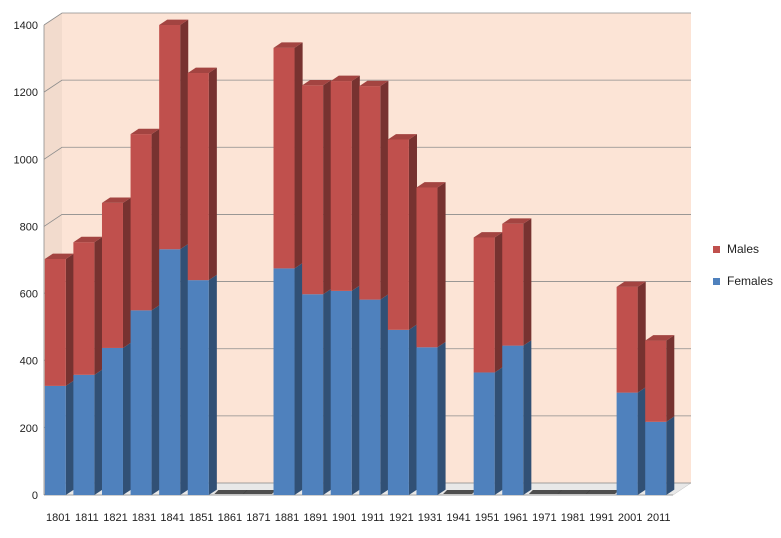  Describe the element at coordinates (401, 518) in the screenshot. I see `x-tick-label: 1921` at that location.